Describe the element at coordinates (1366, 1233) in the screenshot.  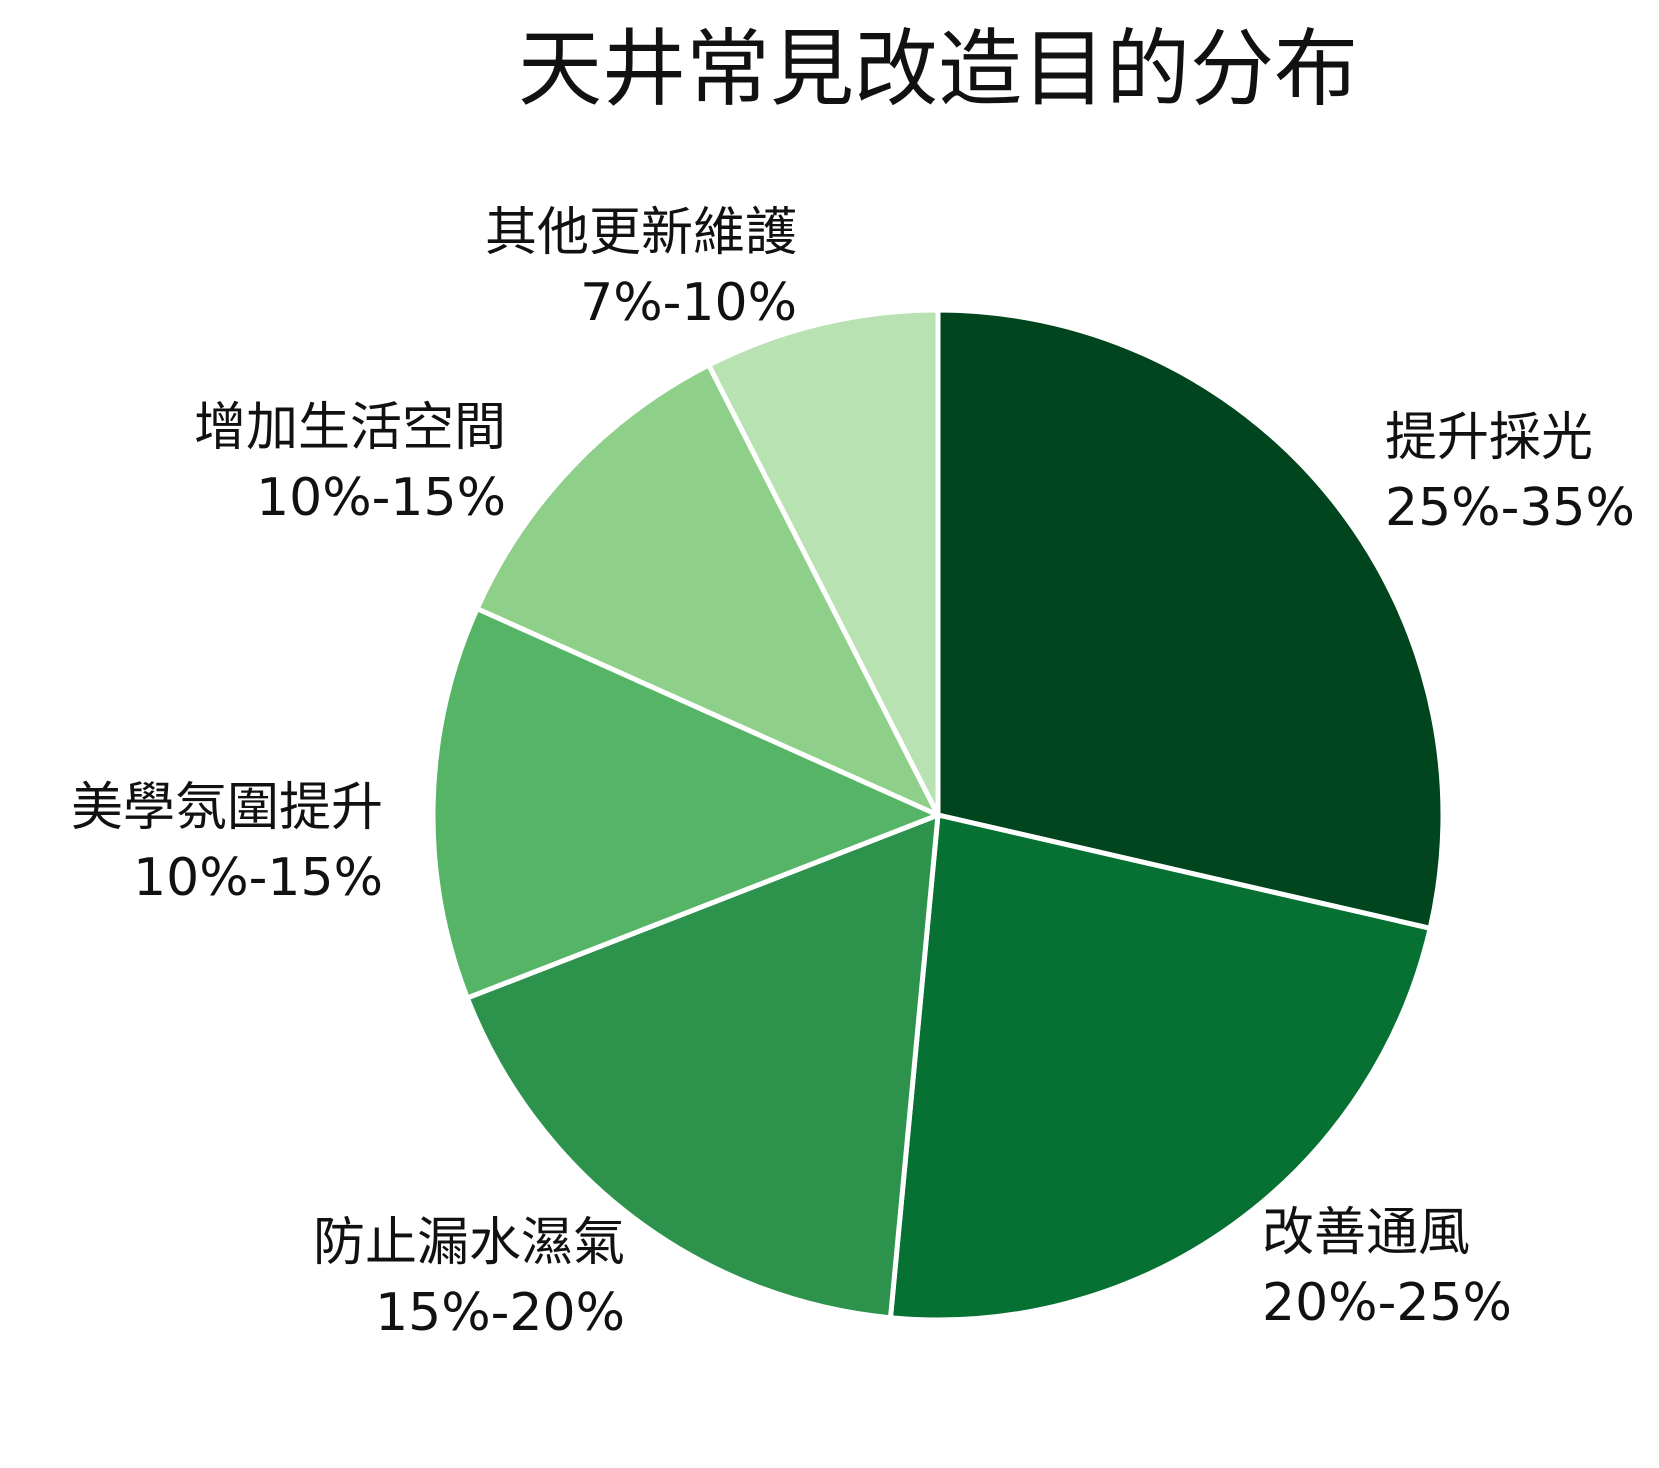
I see `slice-label: 改善通風` at that location.